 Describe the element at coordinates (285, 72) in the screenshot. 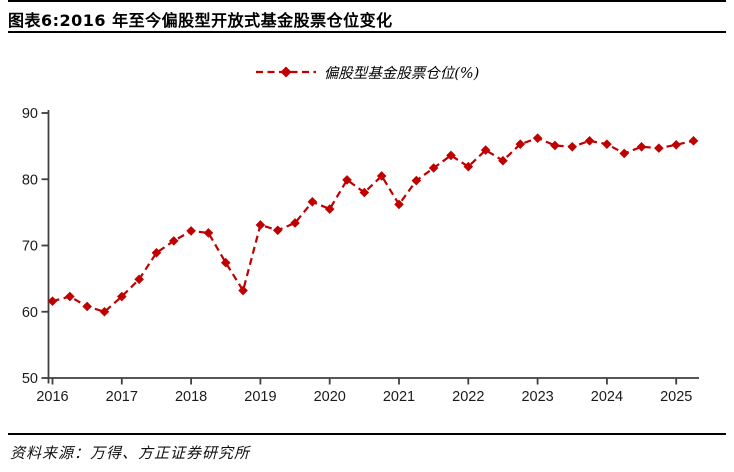

I see `legend-dashed-line-icon` at that location.